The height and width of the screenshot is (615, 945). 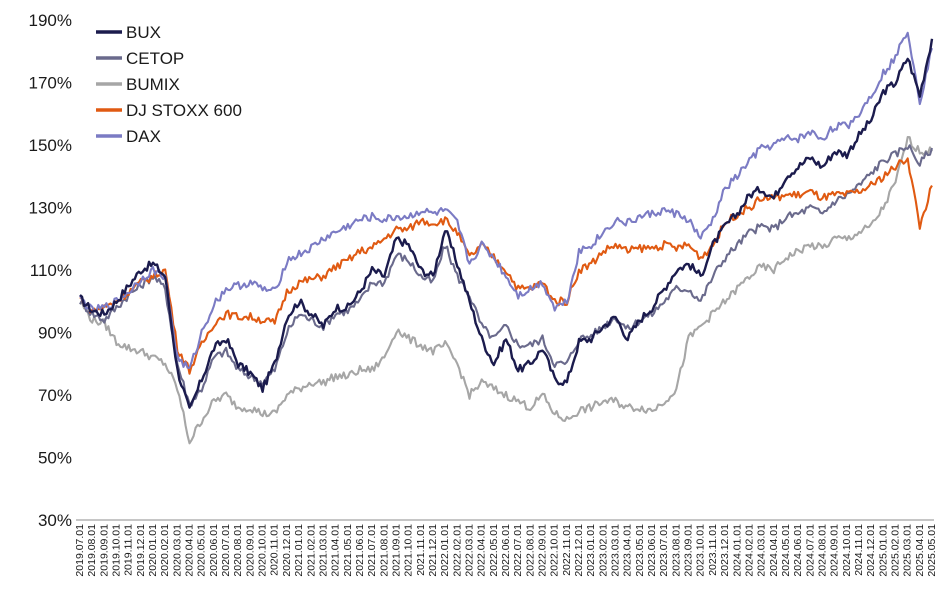 What do you see at coordinates (664, 550) in the screenshot?
I see `x-tick-label: 2023.07.01` at bounding box center [664, 550].